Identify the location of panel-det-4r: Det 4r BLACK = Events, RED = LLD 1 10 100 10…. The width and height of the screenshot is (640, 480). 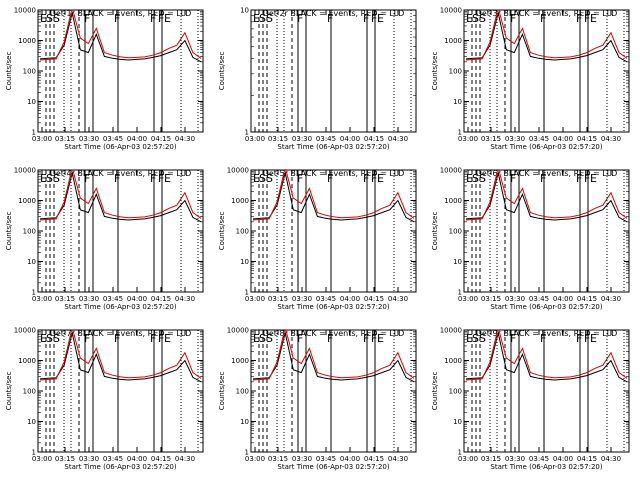
(104, 239).